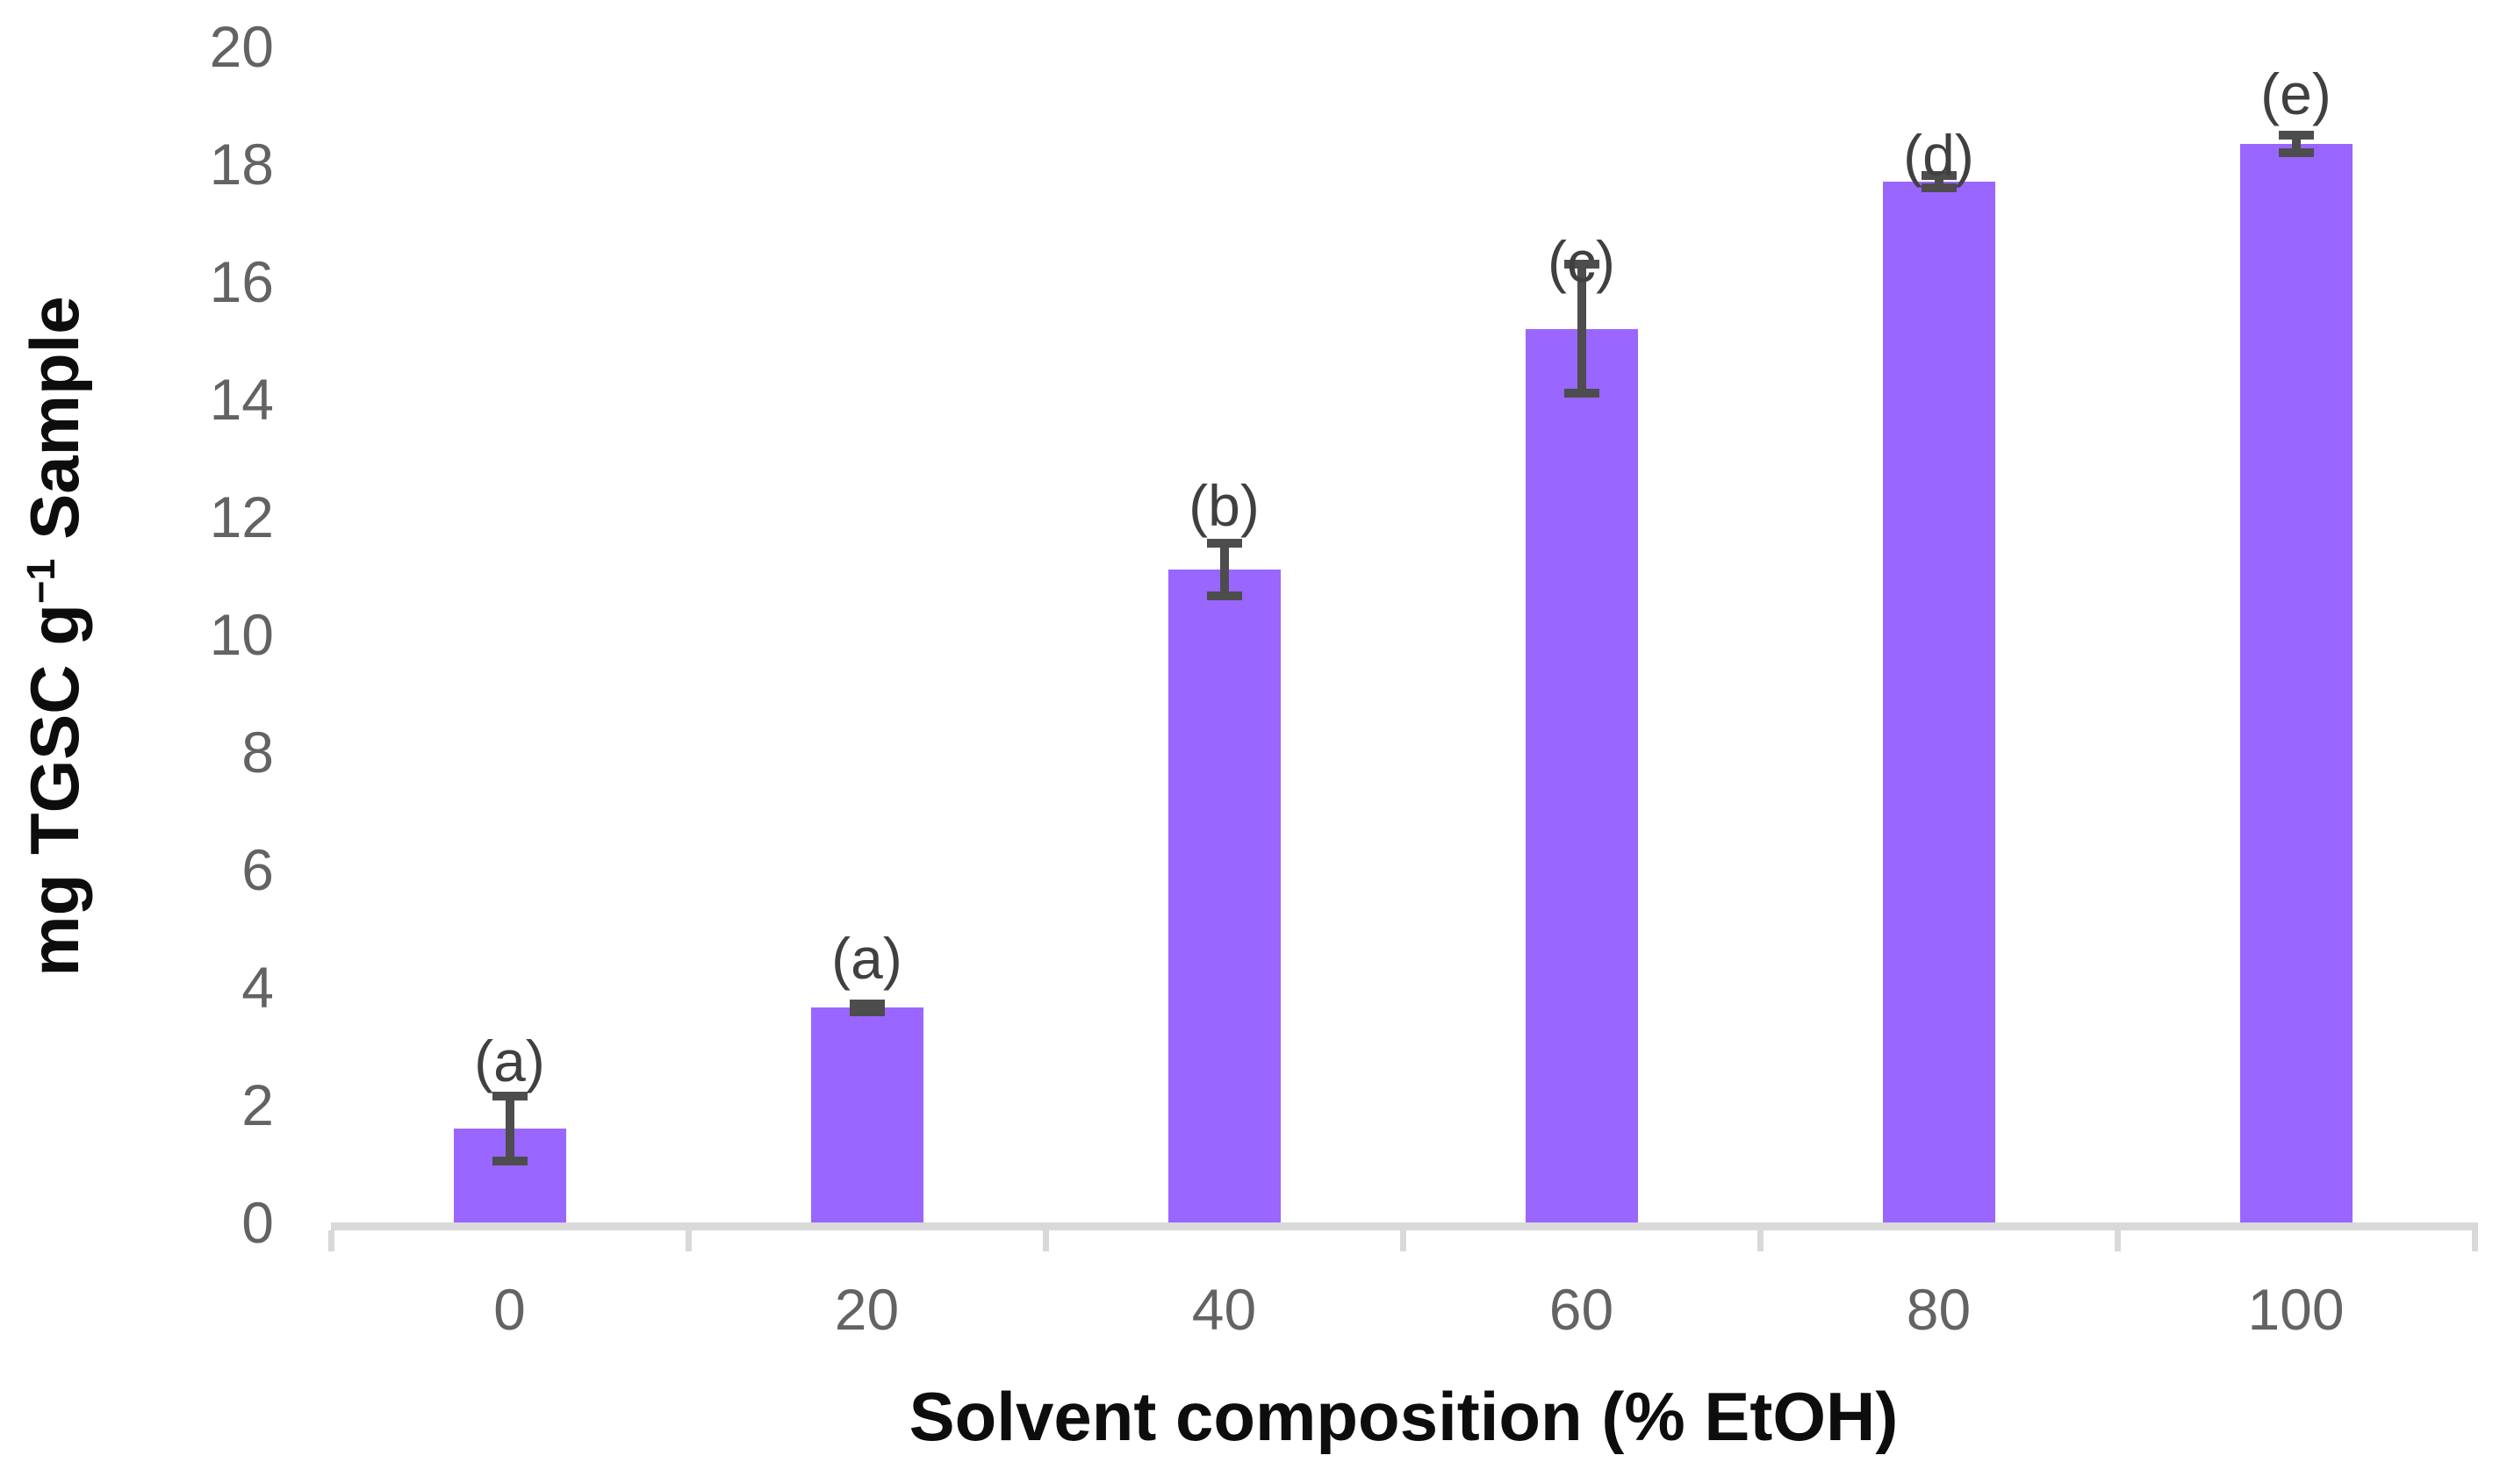 This screenshot has width=2500, height=1484. What do you see at coordinates (257, 752) in the screenshot?
I see `y-tick-label: 8` at bounding box center [257, 752].